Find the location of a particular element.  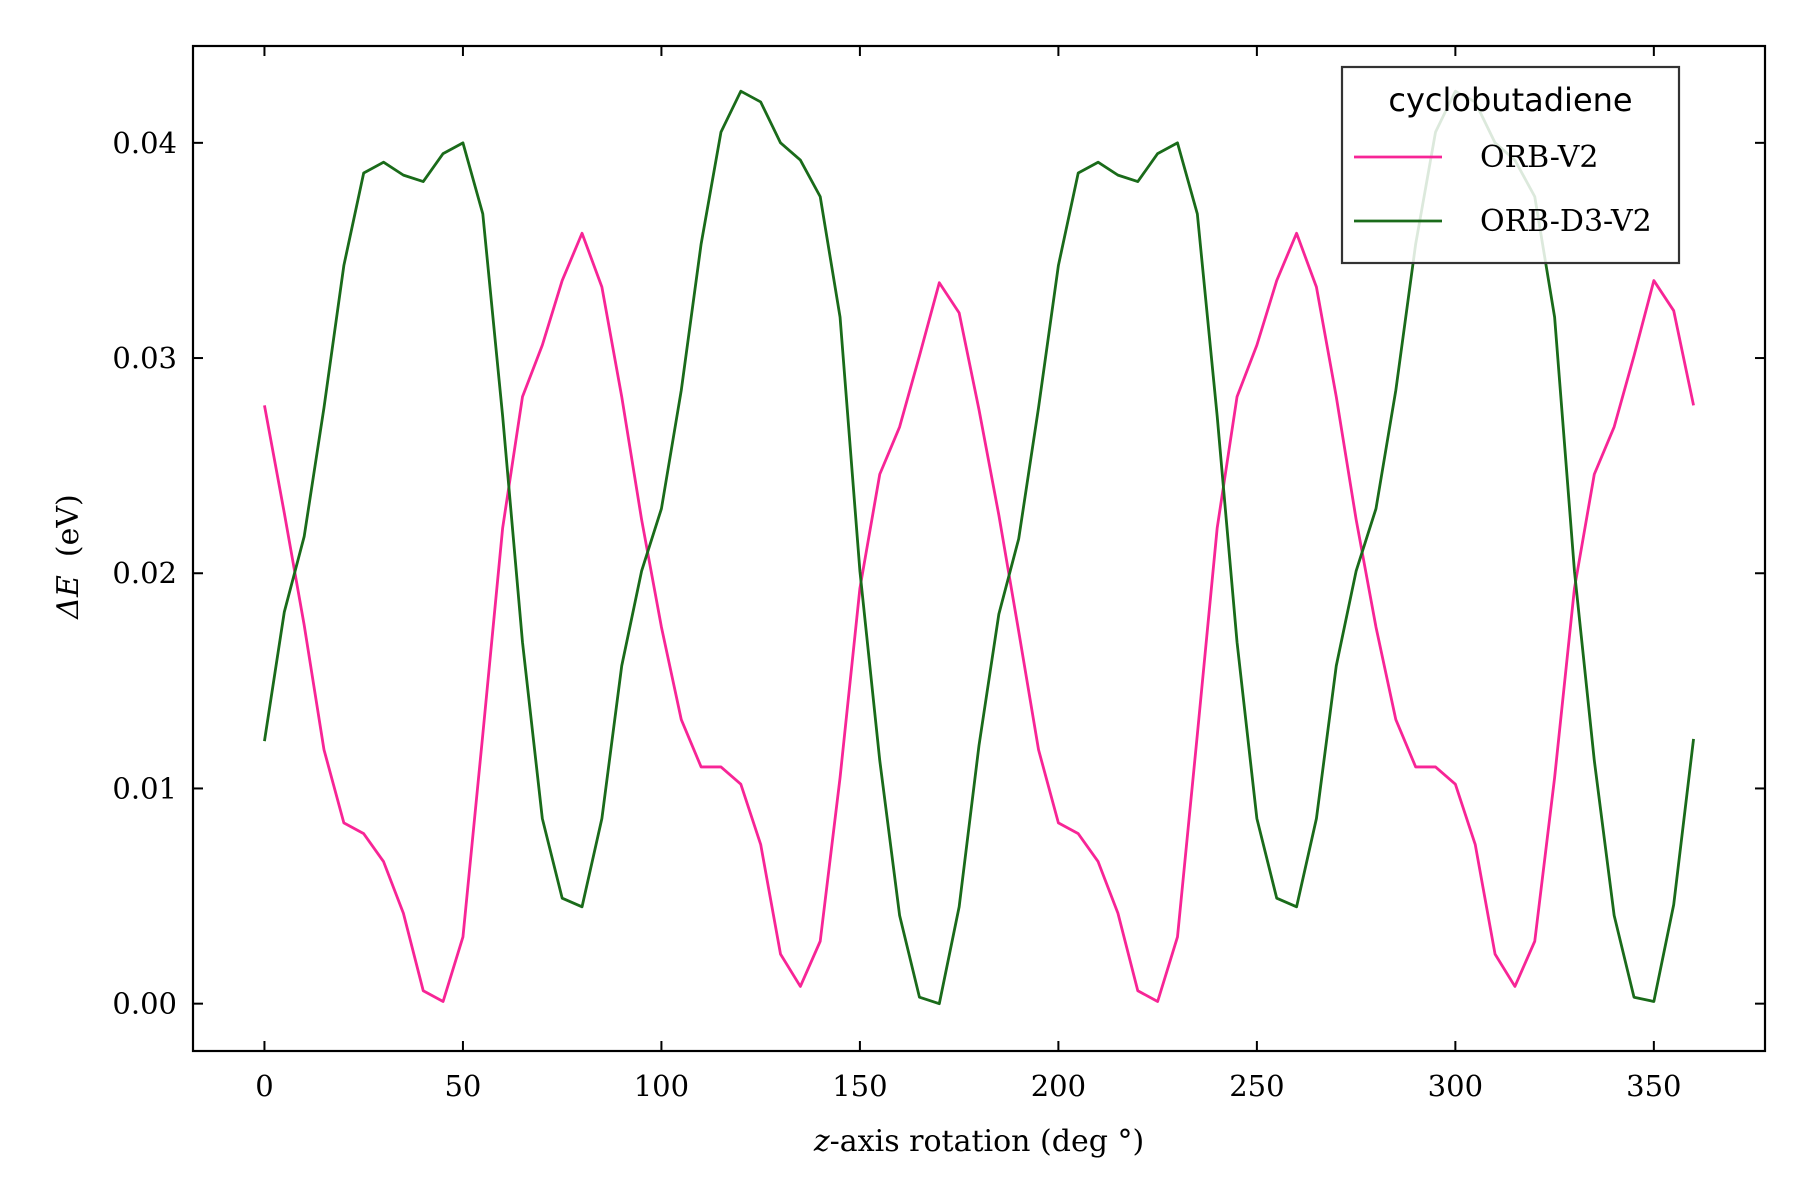

x-tick-label: 50 is located at coordinates (462, 1086).